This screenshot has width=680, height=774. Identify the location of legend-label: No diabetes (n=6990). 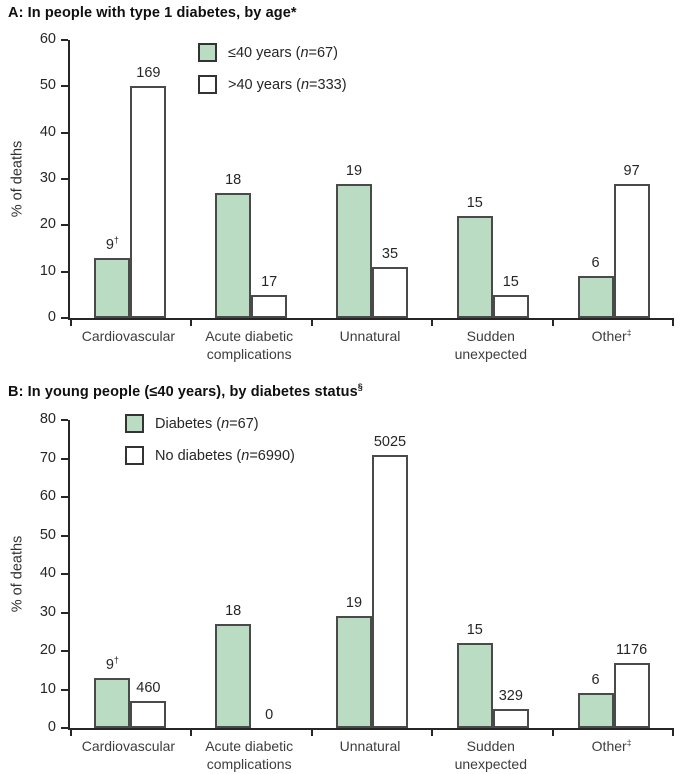
(225, 455).